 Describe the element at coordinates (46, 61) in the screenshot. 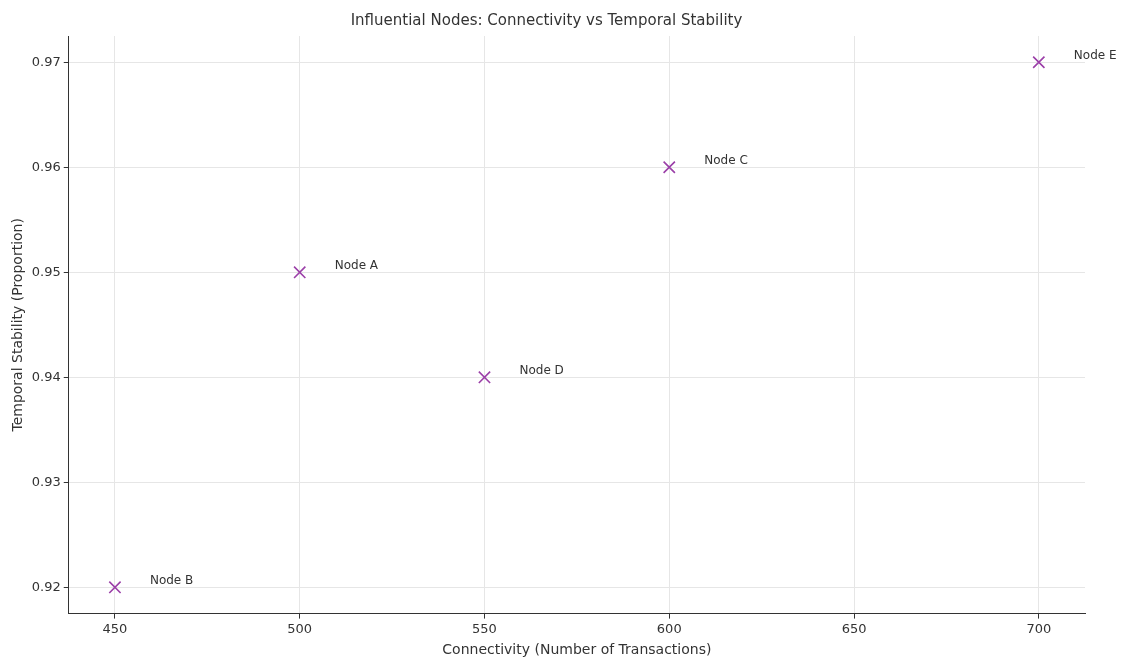

I see `y-tick-label: 0.97` at that location.